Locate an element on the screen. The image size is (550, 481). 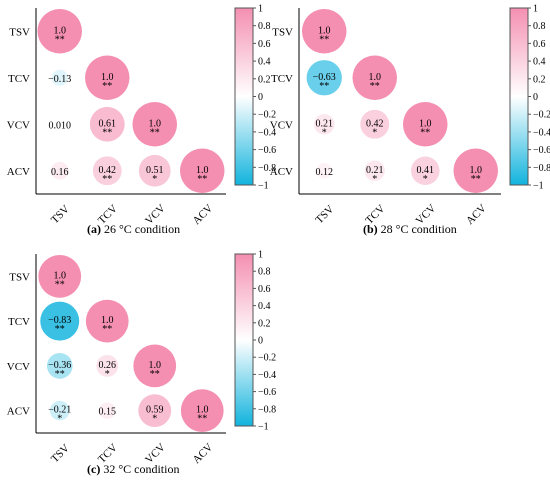
panel-a-cell-acv-acv-value: 1.0 is located at coordinates (202, 170).